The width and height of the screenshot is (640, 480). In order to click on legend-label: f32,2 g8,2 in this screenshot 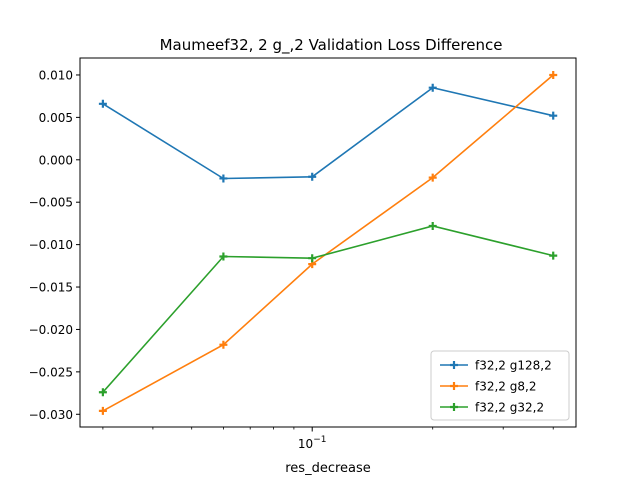, I will do `click(505, 387)`.